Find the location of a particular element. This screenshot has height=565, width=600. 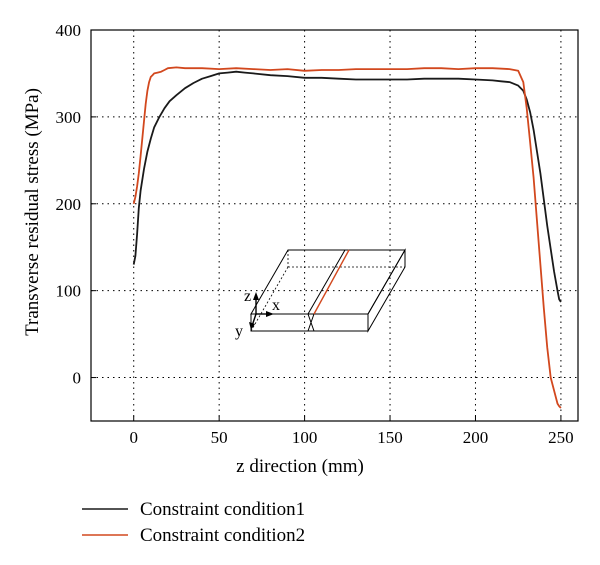

weld-seam-line is located at coordinates (326, 282).